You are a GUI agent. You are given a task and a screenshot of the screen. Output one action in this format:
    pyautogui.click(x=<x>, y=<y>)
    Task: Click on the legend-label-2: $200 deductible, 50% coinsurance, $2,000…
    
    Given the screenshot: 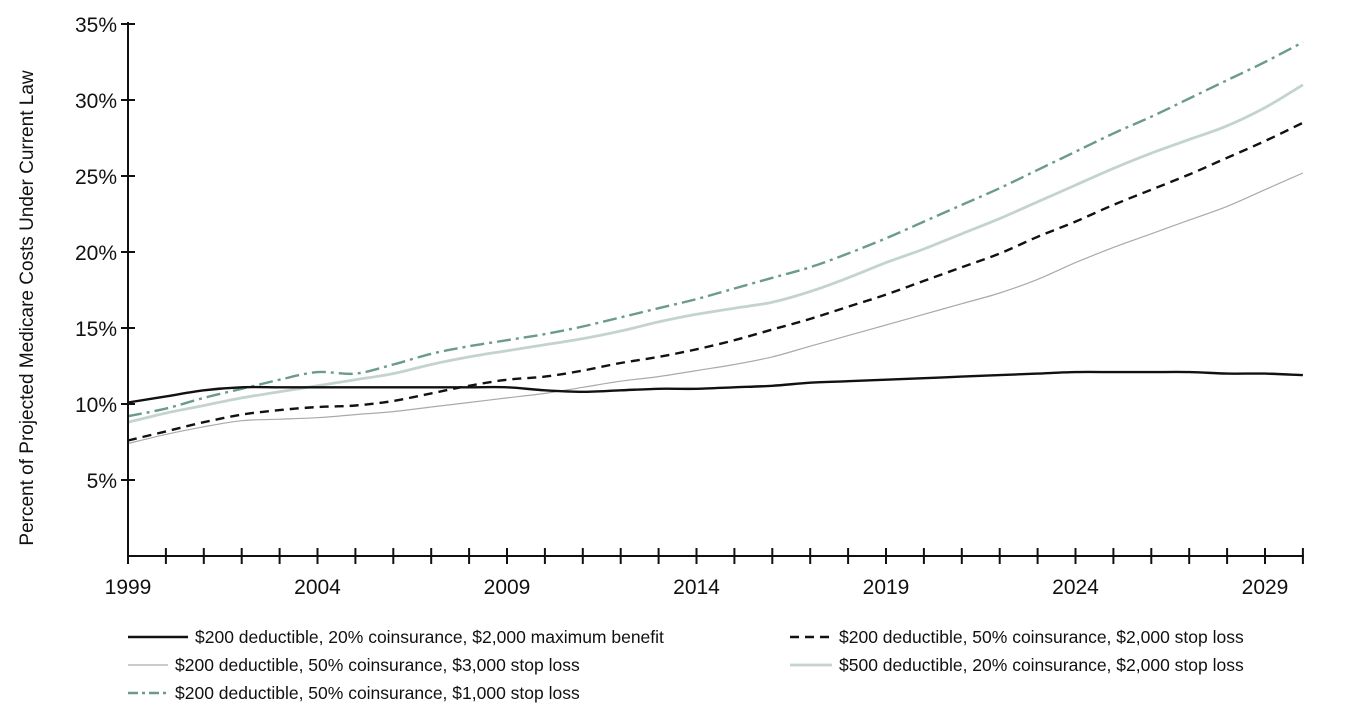 What is the action you would take?
    pyautogui.click(x=1041, y=637)
    